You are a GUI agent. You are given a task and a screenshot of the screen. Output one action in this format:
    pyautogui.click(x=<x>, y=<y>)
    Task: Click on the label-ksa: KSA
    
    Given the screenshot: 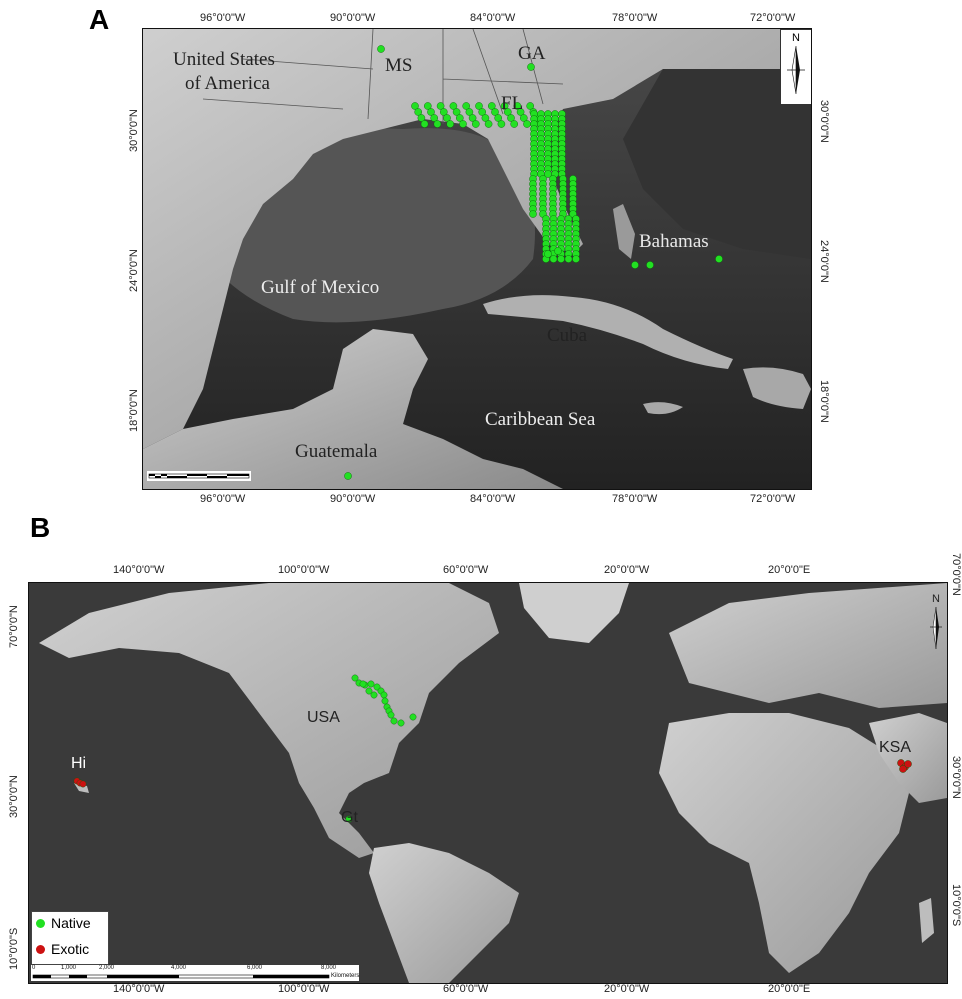 What is the action you would take?
    pyautogui.click(x=895, y=747)
    